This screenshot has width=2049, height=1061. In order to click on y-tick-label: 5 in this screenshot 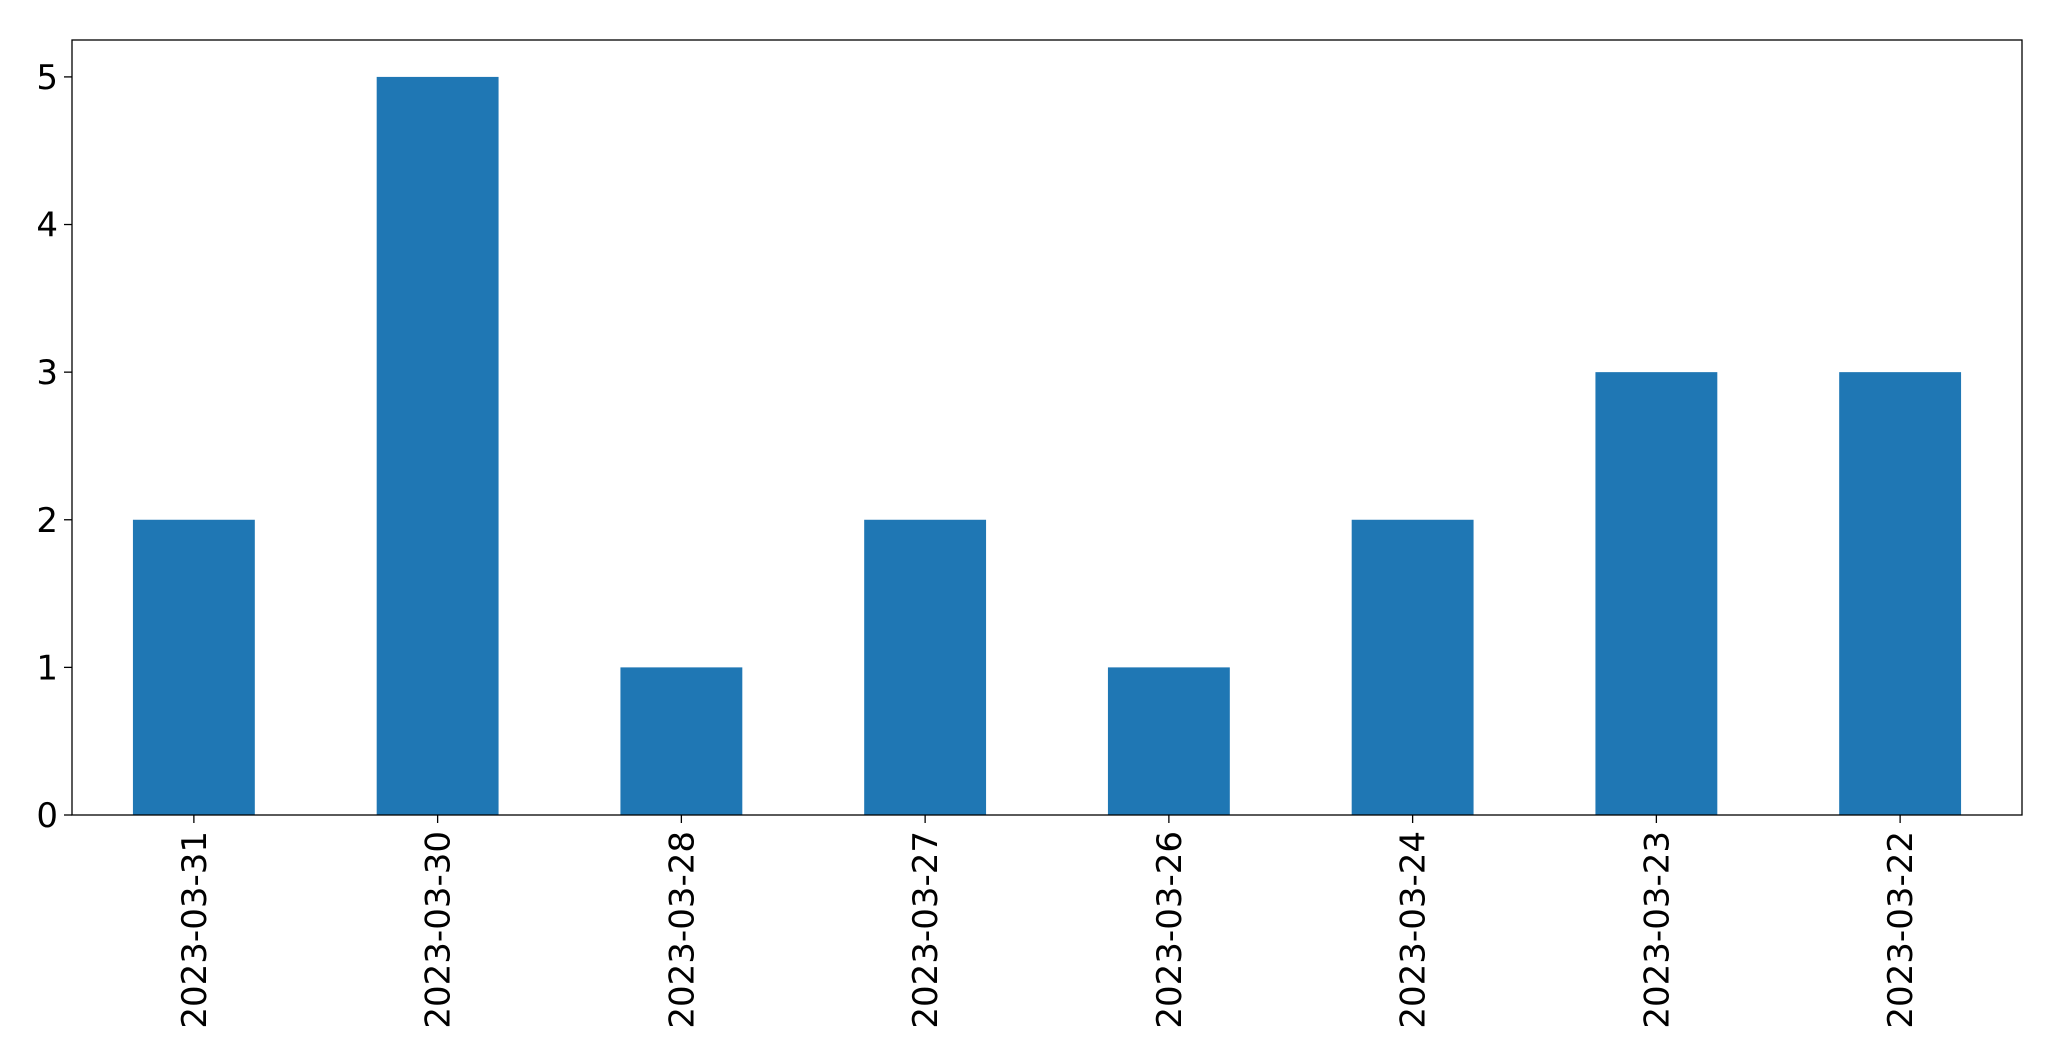, I will do `click(47, 78)`.